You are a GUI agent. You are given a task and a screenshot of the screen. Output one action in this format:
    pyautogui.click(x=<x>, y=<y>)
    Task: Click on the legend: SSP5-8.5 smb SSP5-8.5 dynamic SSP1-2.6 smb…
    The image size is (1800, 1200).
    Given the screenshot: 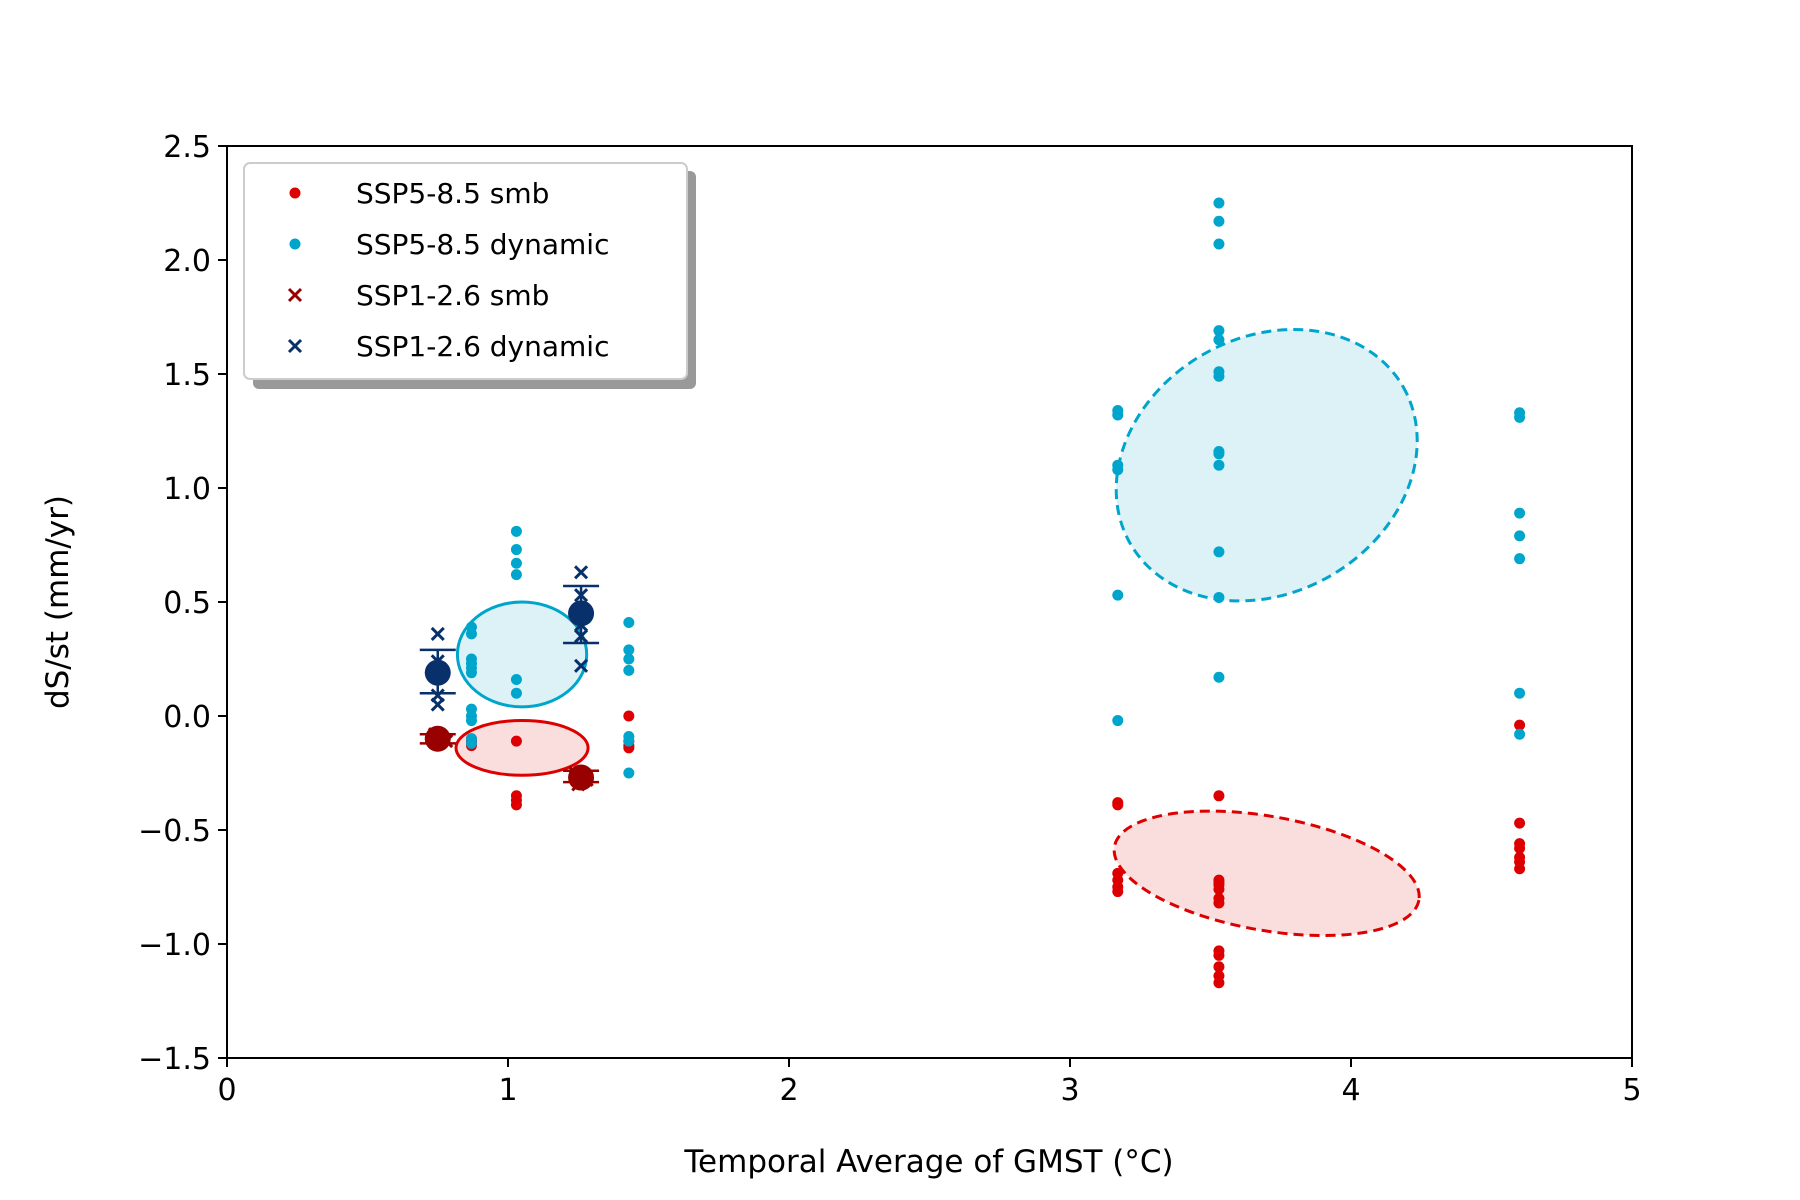 What is the action you would take?
    pyautogui.click(x=469, y=275)
    